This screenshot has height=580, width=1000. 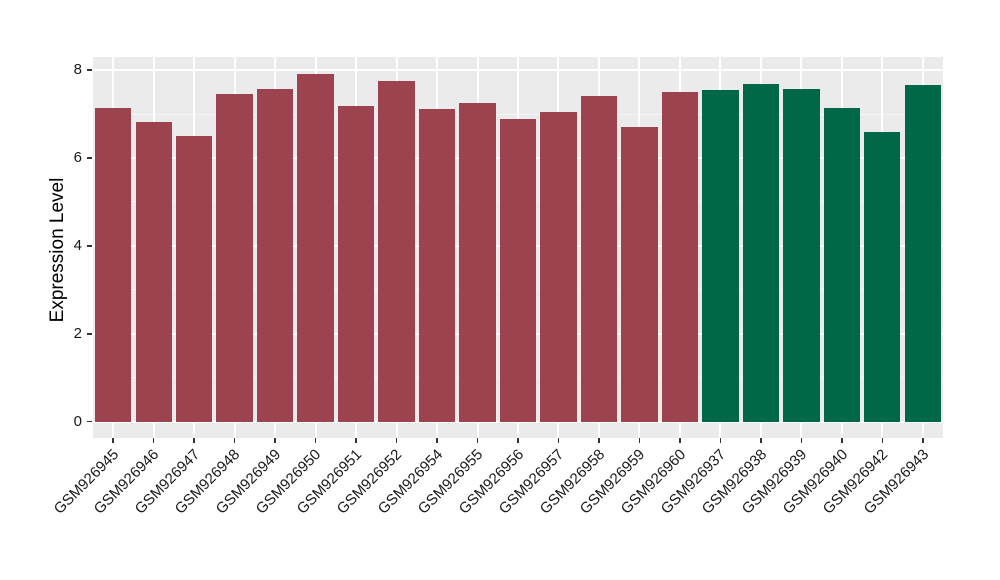 What do you see at coordinates (477, 262) in the screenshot?
I see `bar-GSM926955` at bounding box center [477, 262].